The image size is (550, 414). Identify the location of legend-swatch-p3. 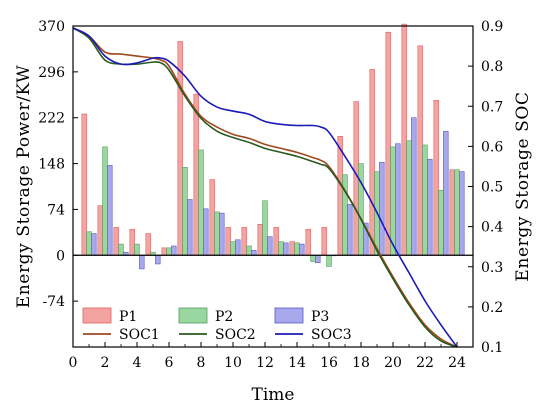
(289, 315).